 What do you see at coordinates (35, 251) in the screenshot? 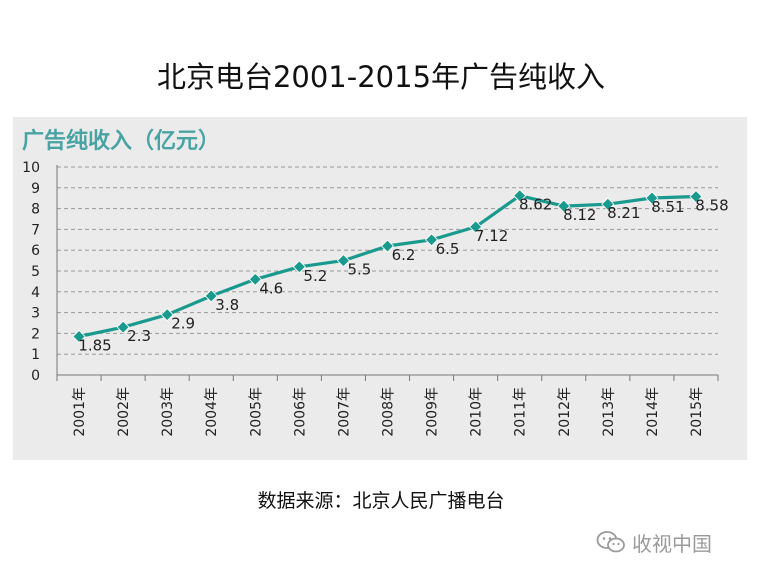
I see `y-tick-label: 6` at bounding box center [35, 251].